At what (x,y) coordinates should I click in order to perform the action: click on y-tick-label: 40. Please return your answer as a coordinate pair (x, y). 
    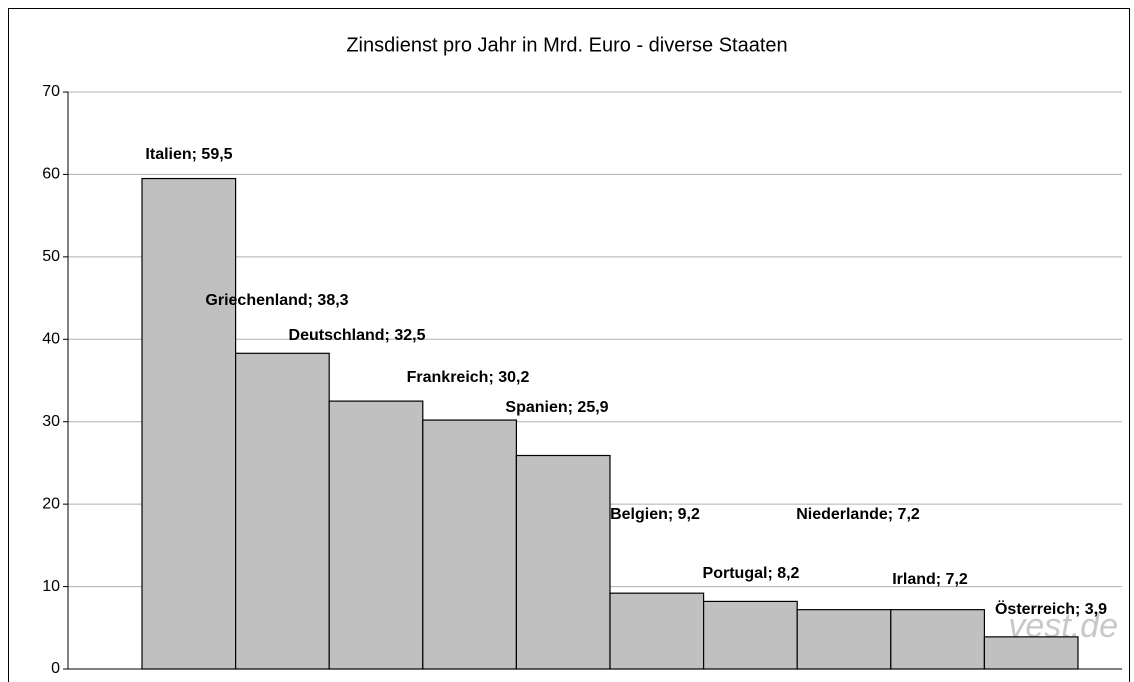
    Looking at the image, I should click on (51, 339).